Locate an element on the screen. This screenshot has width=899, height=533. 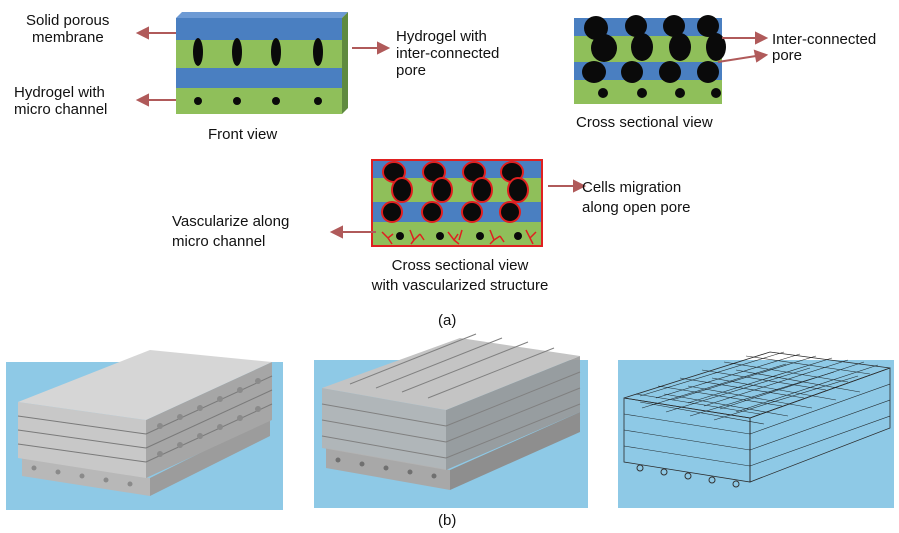
label-interconnected-pore: Inter-connected pore is located at coordinates (824, 47).